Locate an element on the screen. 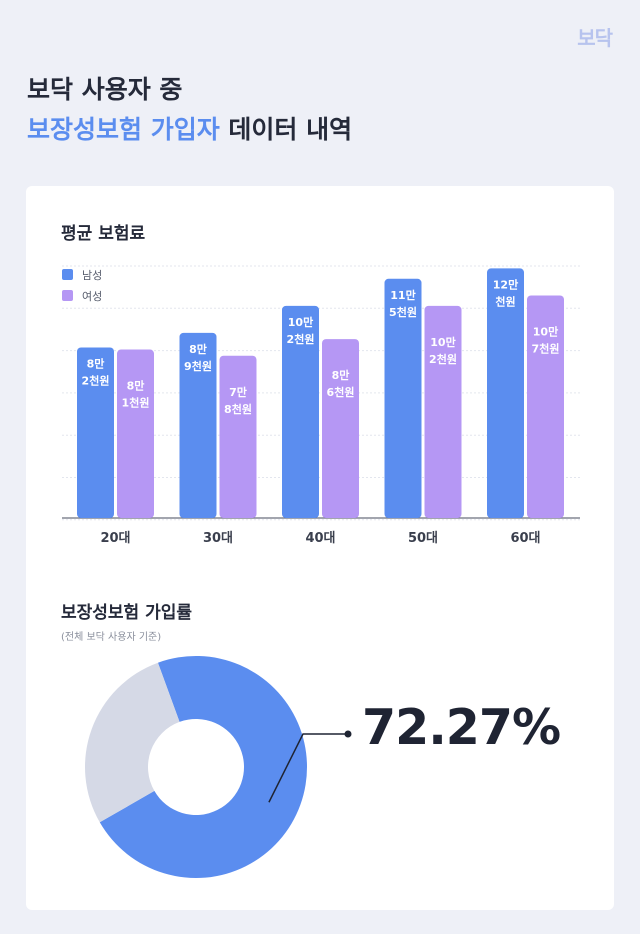 The height and width of the screenshot is (934, 640). bar-chart-title: 평균 보험료 is located at coordinates (103, 234).